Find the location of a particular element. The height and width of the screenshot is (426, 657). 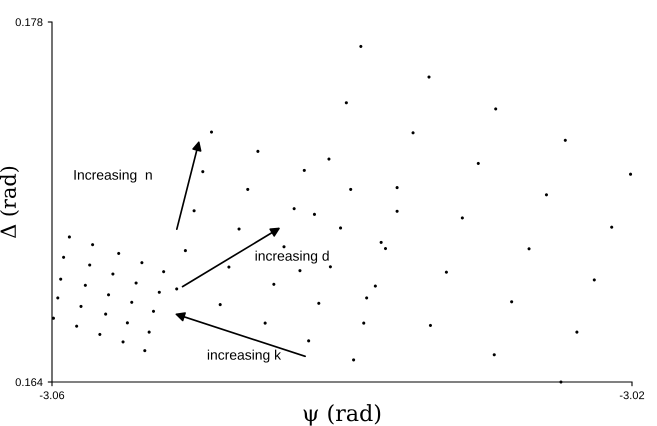

annotation: Increasing n is located at coordinates (113, 176).